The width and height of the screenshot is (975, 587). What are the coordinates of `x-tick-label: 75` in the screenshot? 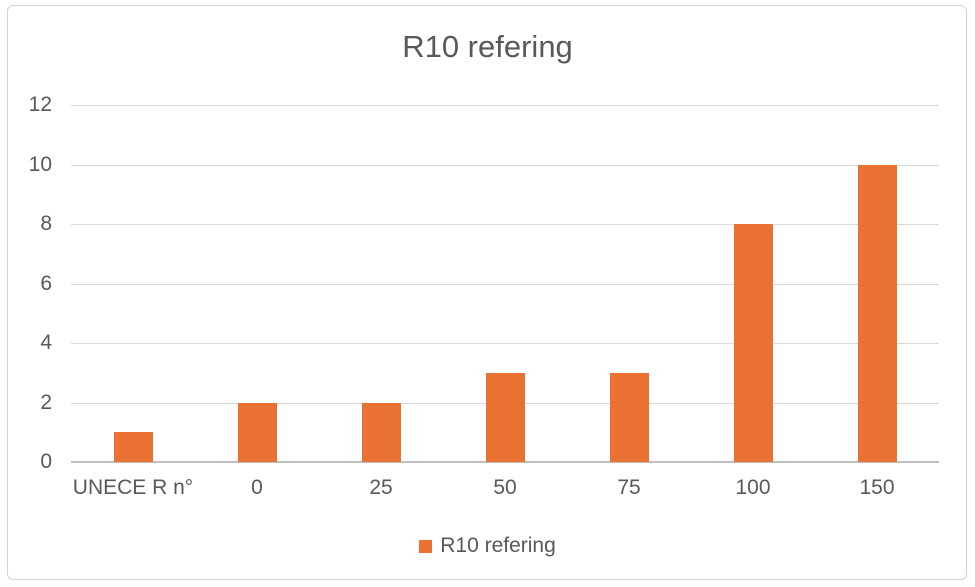 It's located at (629, 487).